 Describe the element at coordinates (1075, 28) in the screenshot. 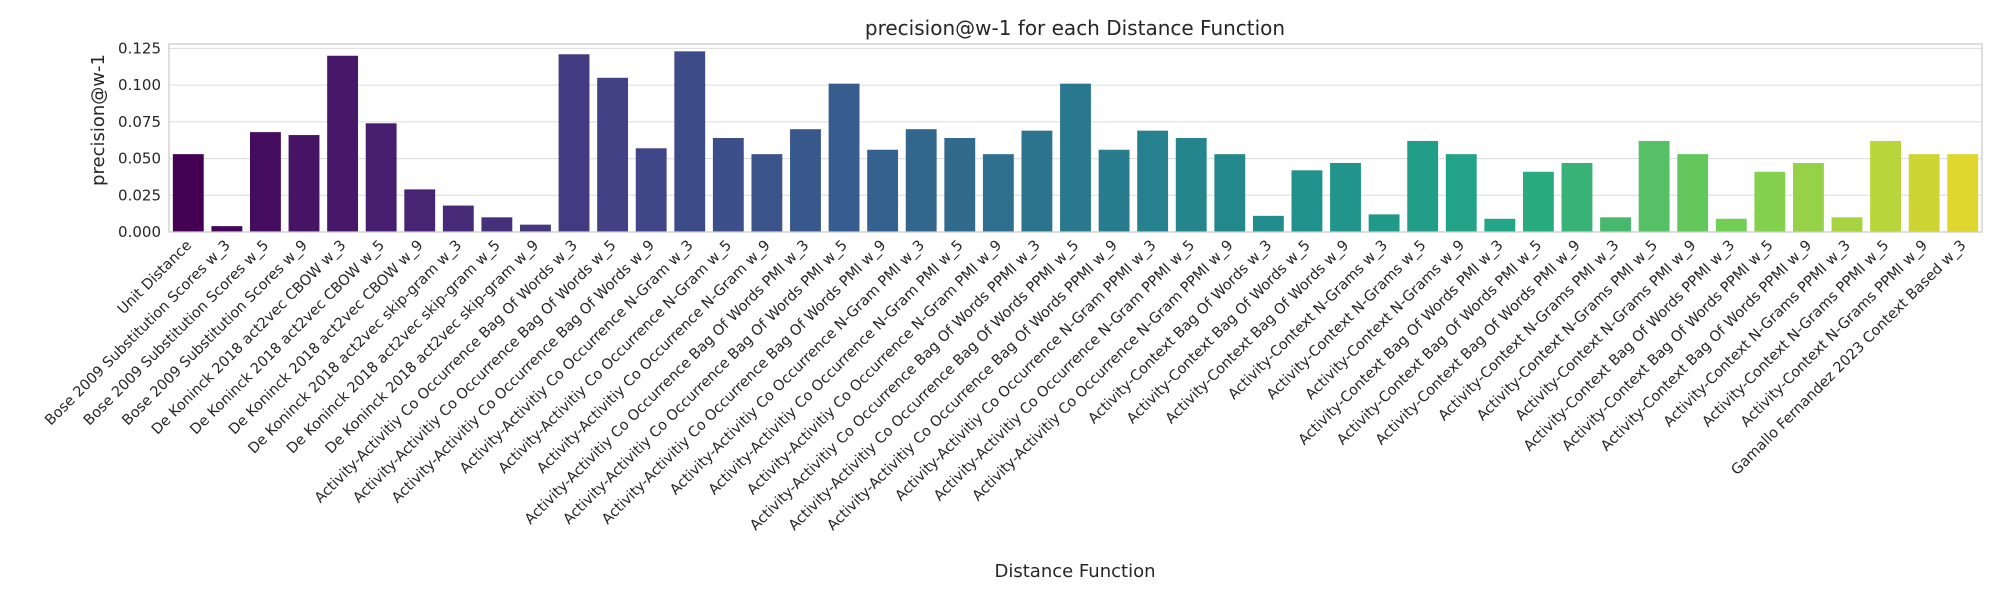

I see `chart-title: precision@w-1 for each Distance Function` at that location.